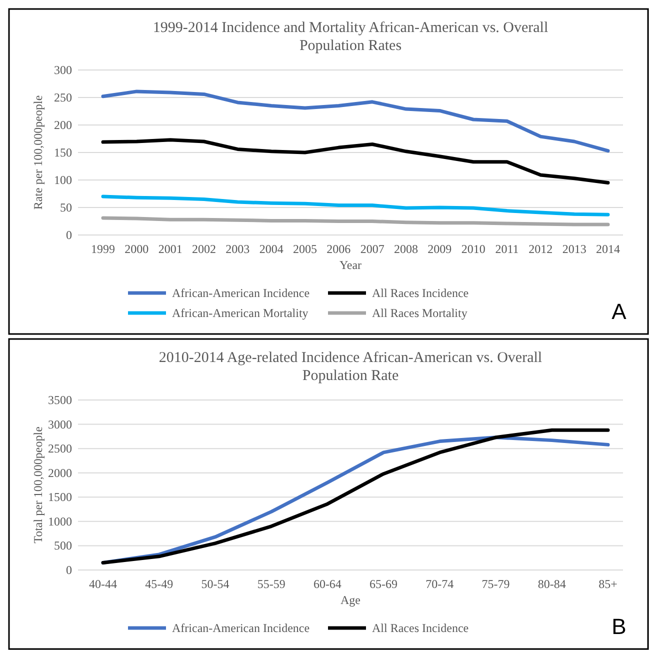  I want to click on x-tick-label: 1999, so click(103, 249).